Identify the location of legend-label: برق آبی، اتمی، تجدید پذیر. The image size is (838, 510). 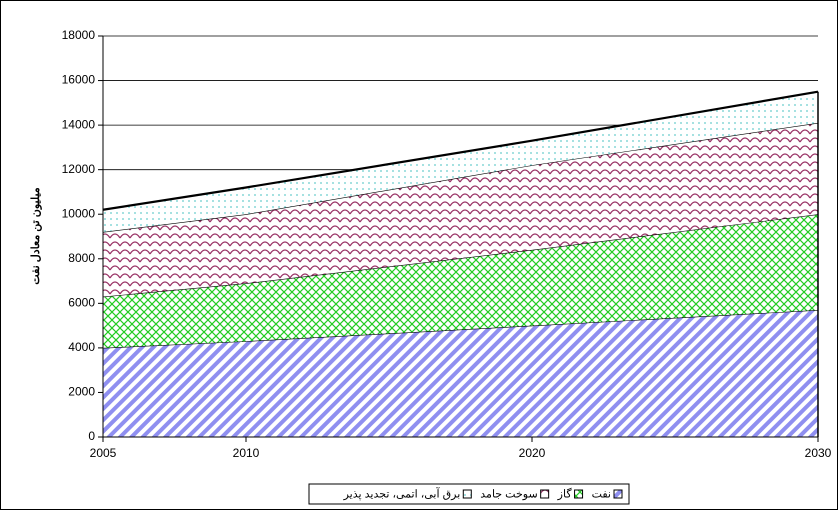
(402, 493).